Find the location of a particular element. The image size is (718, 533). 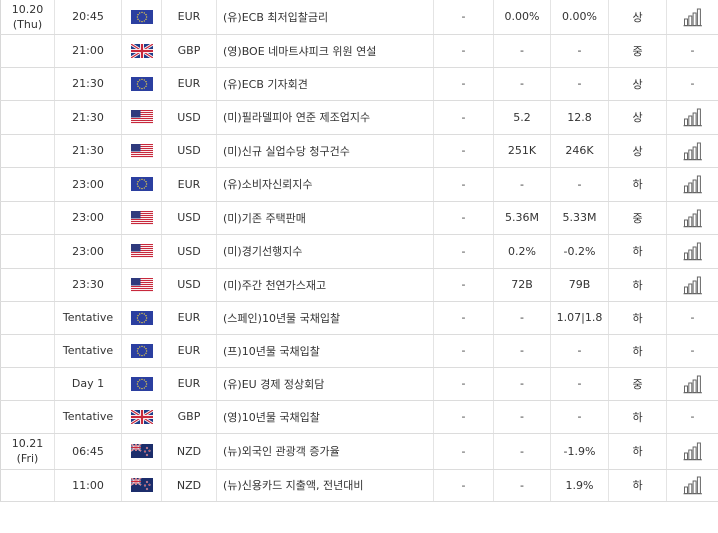

time-cell: 21:30 is located at coordinates (88, 84).